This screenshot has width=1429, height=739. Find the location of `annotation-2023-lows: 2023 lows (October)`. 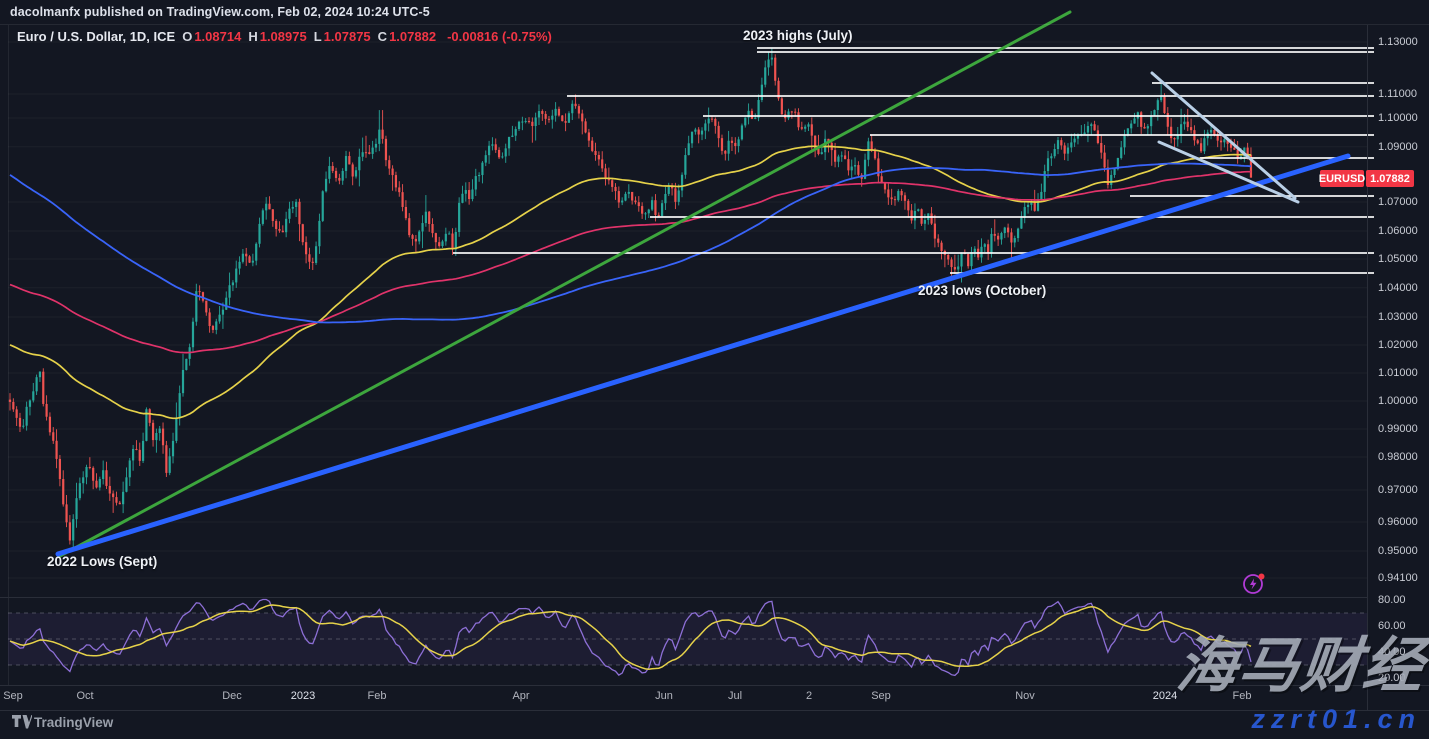

annotation-2023-lows: 2023 lows (October) is located at coordinates (982, 290).